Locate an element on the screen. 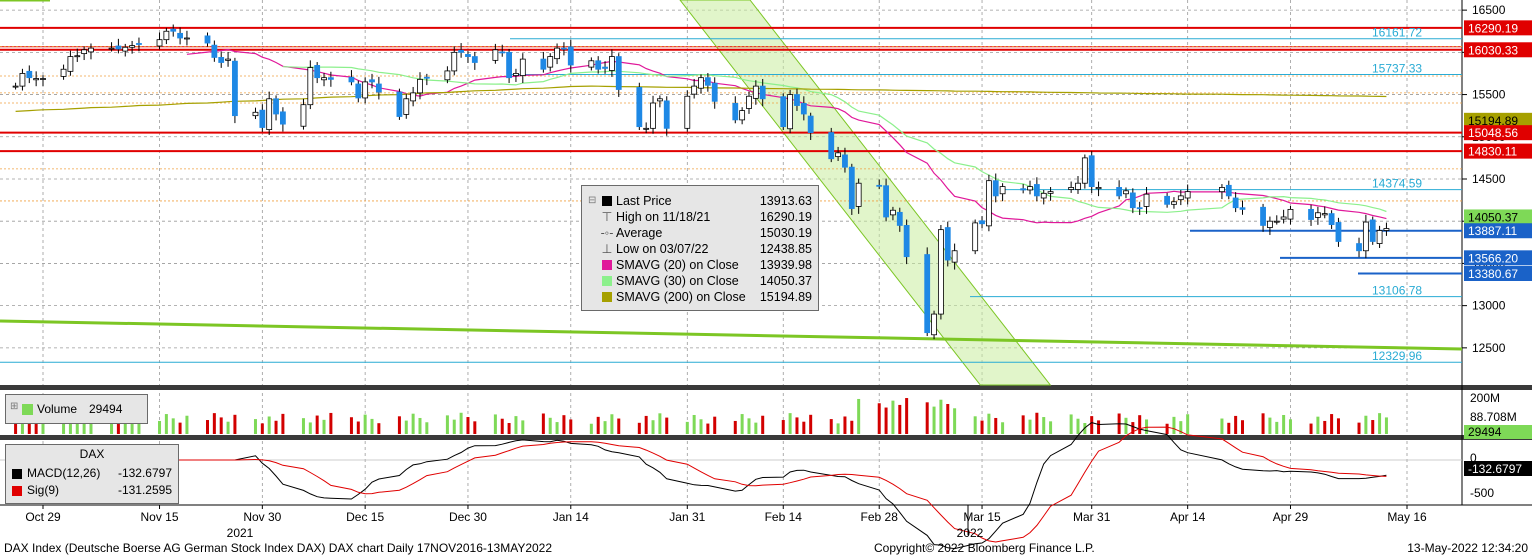  legend-label: SMAVG (200) on Close is located at coordinates (681, 297).